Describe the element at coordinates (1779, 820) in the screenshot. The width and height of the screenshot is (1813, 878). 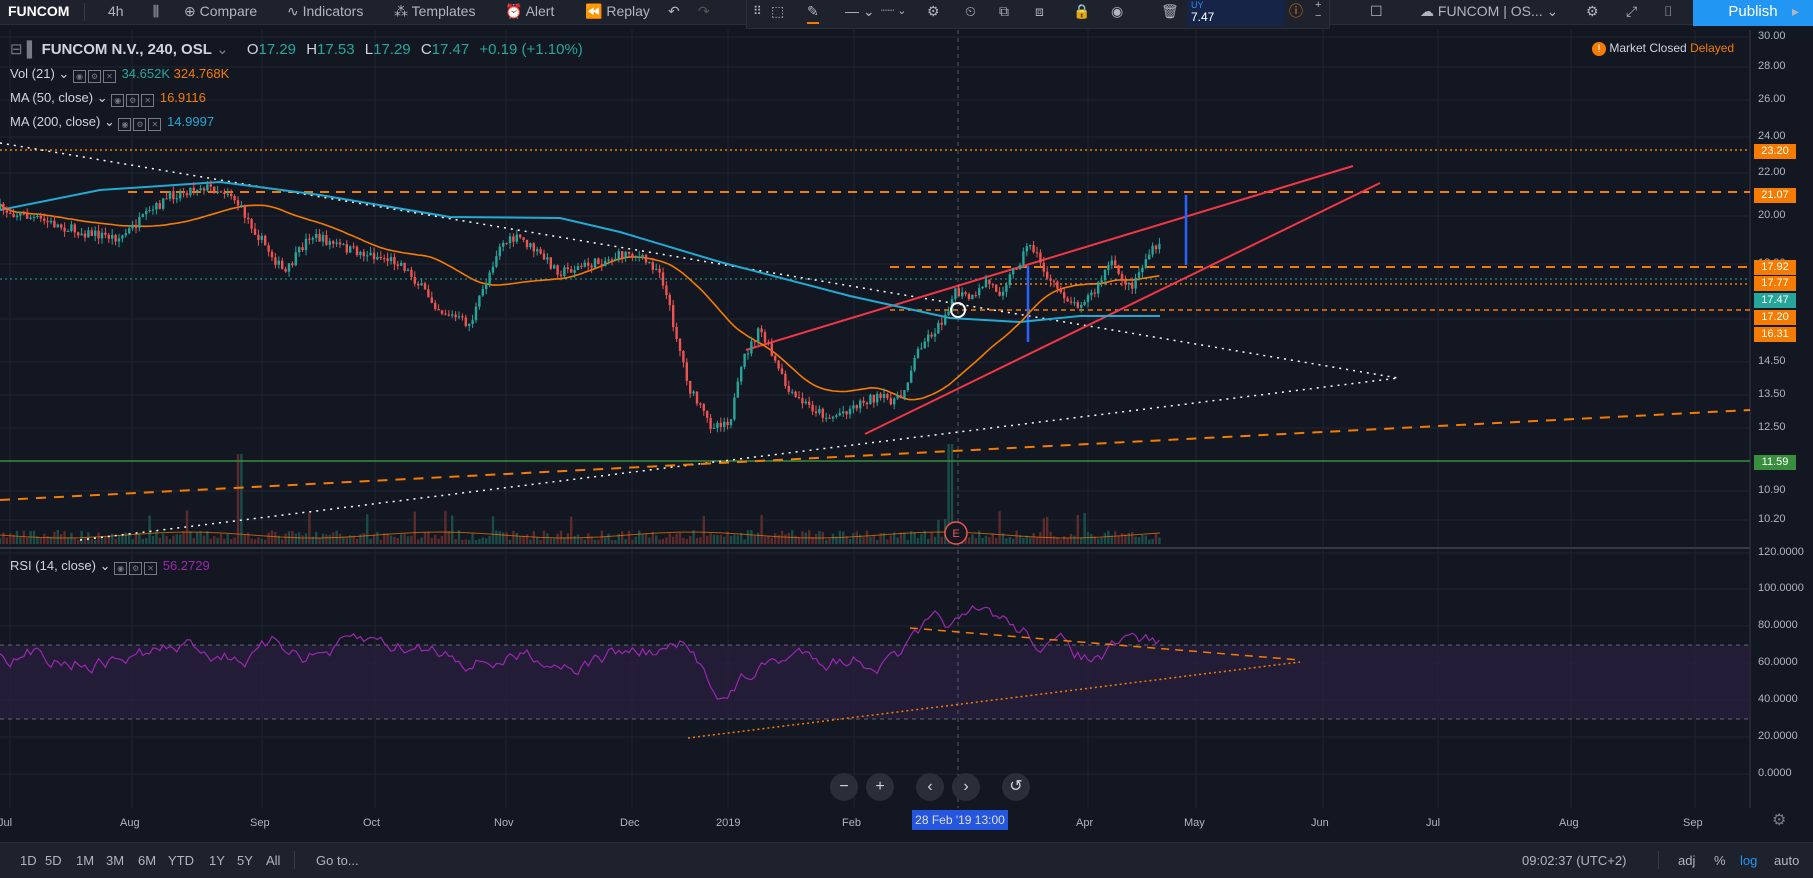
I see `chart-settings-gear-icon: ⚙` at that location.